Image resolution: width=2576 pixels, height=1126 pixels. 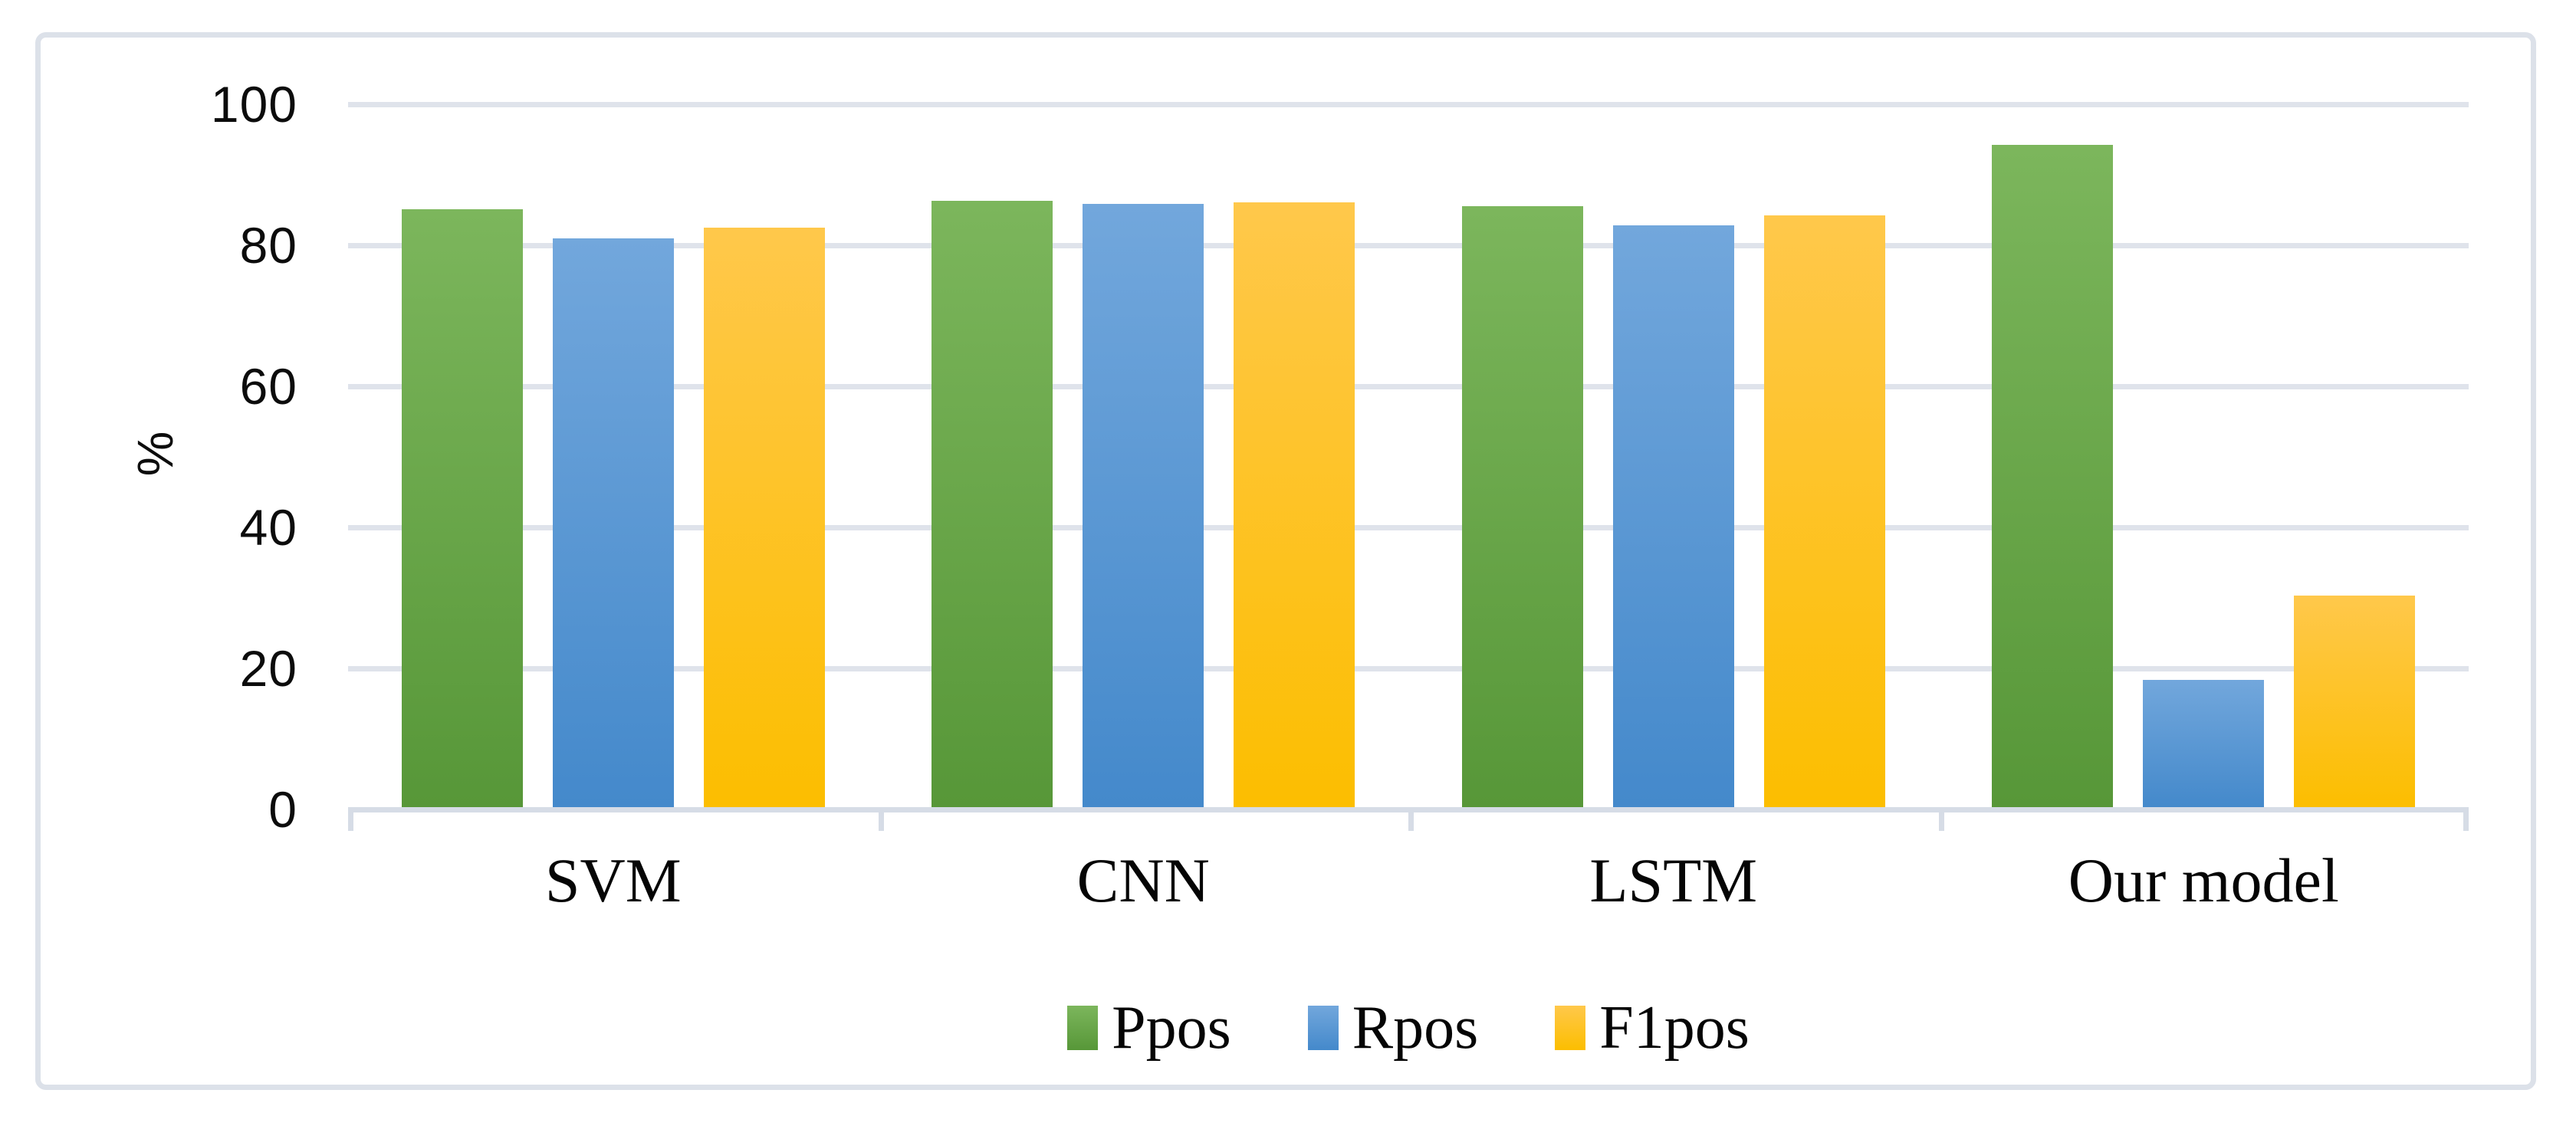 I want to click on legend-label: F1pos, so click(x=1674, y=1028).